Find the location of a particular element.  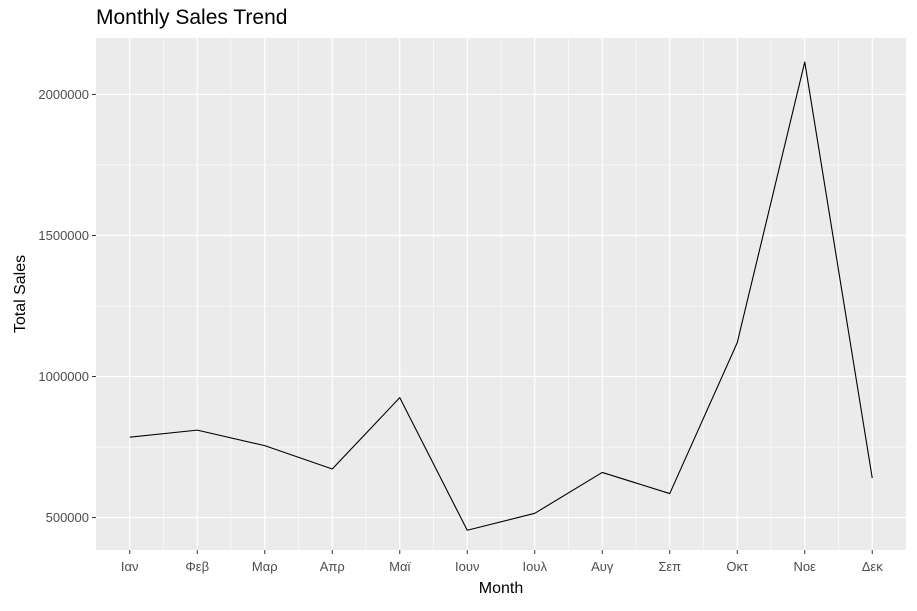

x-tick-label: Δεκ is located at coordinates (872, 566).